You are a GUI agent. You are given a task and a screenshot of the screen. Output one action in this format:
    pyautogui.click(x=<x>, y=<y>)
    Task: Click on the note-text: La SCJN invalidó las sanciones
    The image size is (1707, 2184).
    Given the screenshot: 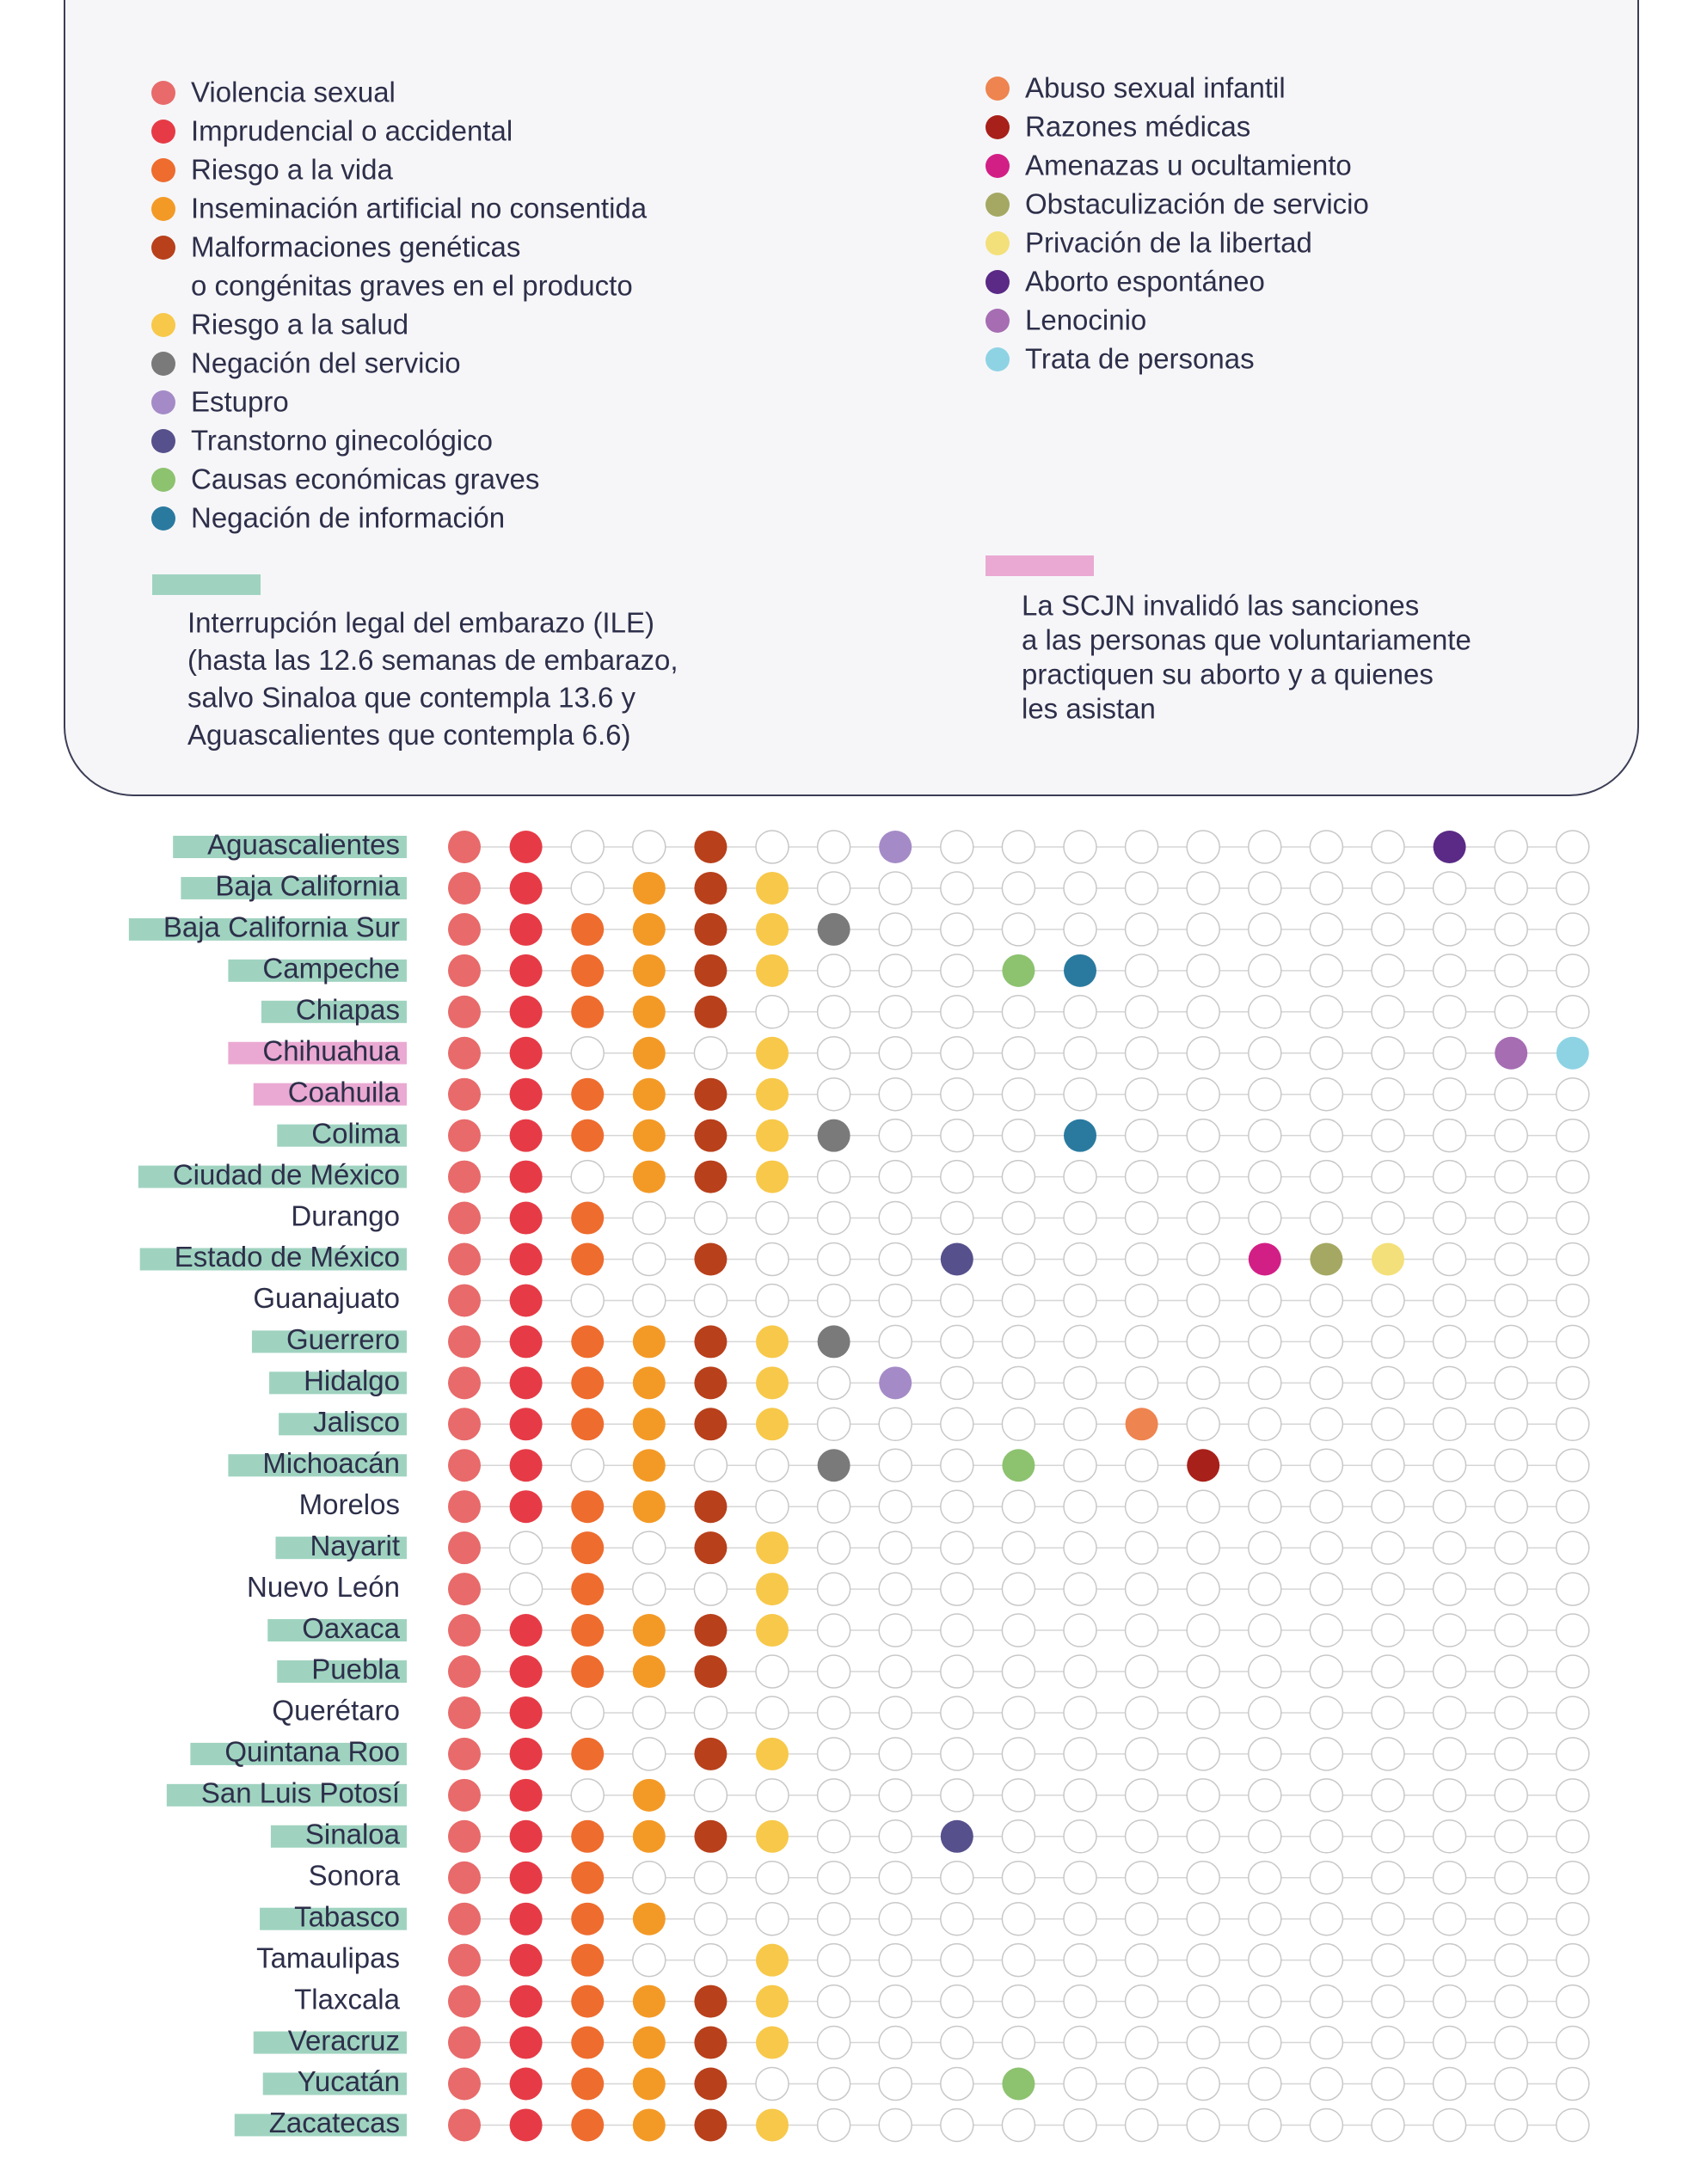 What is the action you would take?
    pyautogui.click(x=1220, y=606)
    